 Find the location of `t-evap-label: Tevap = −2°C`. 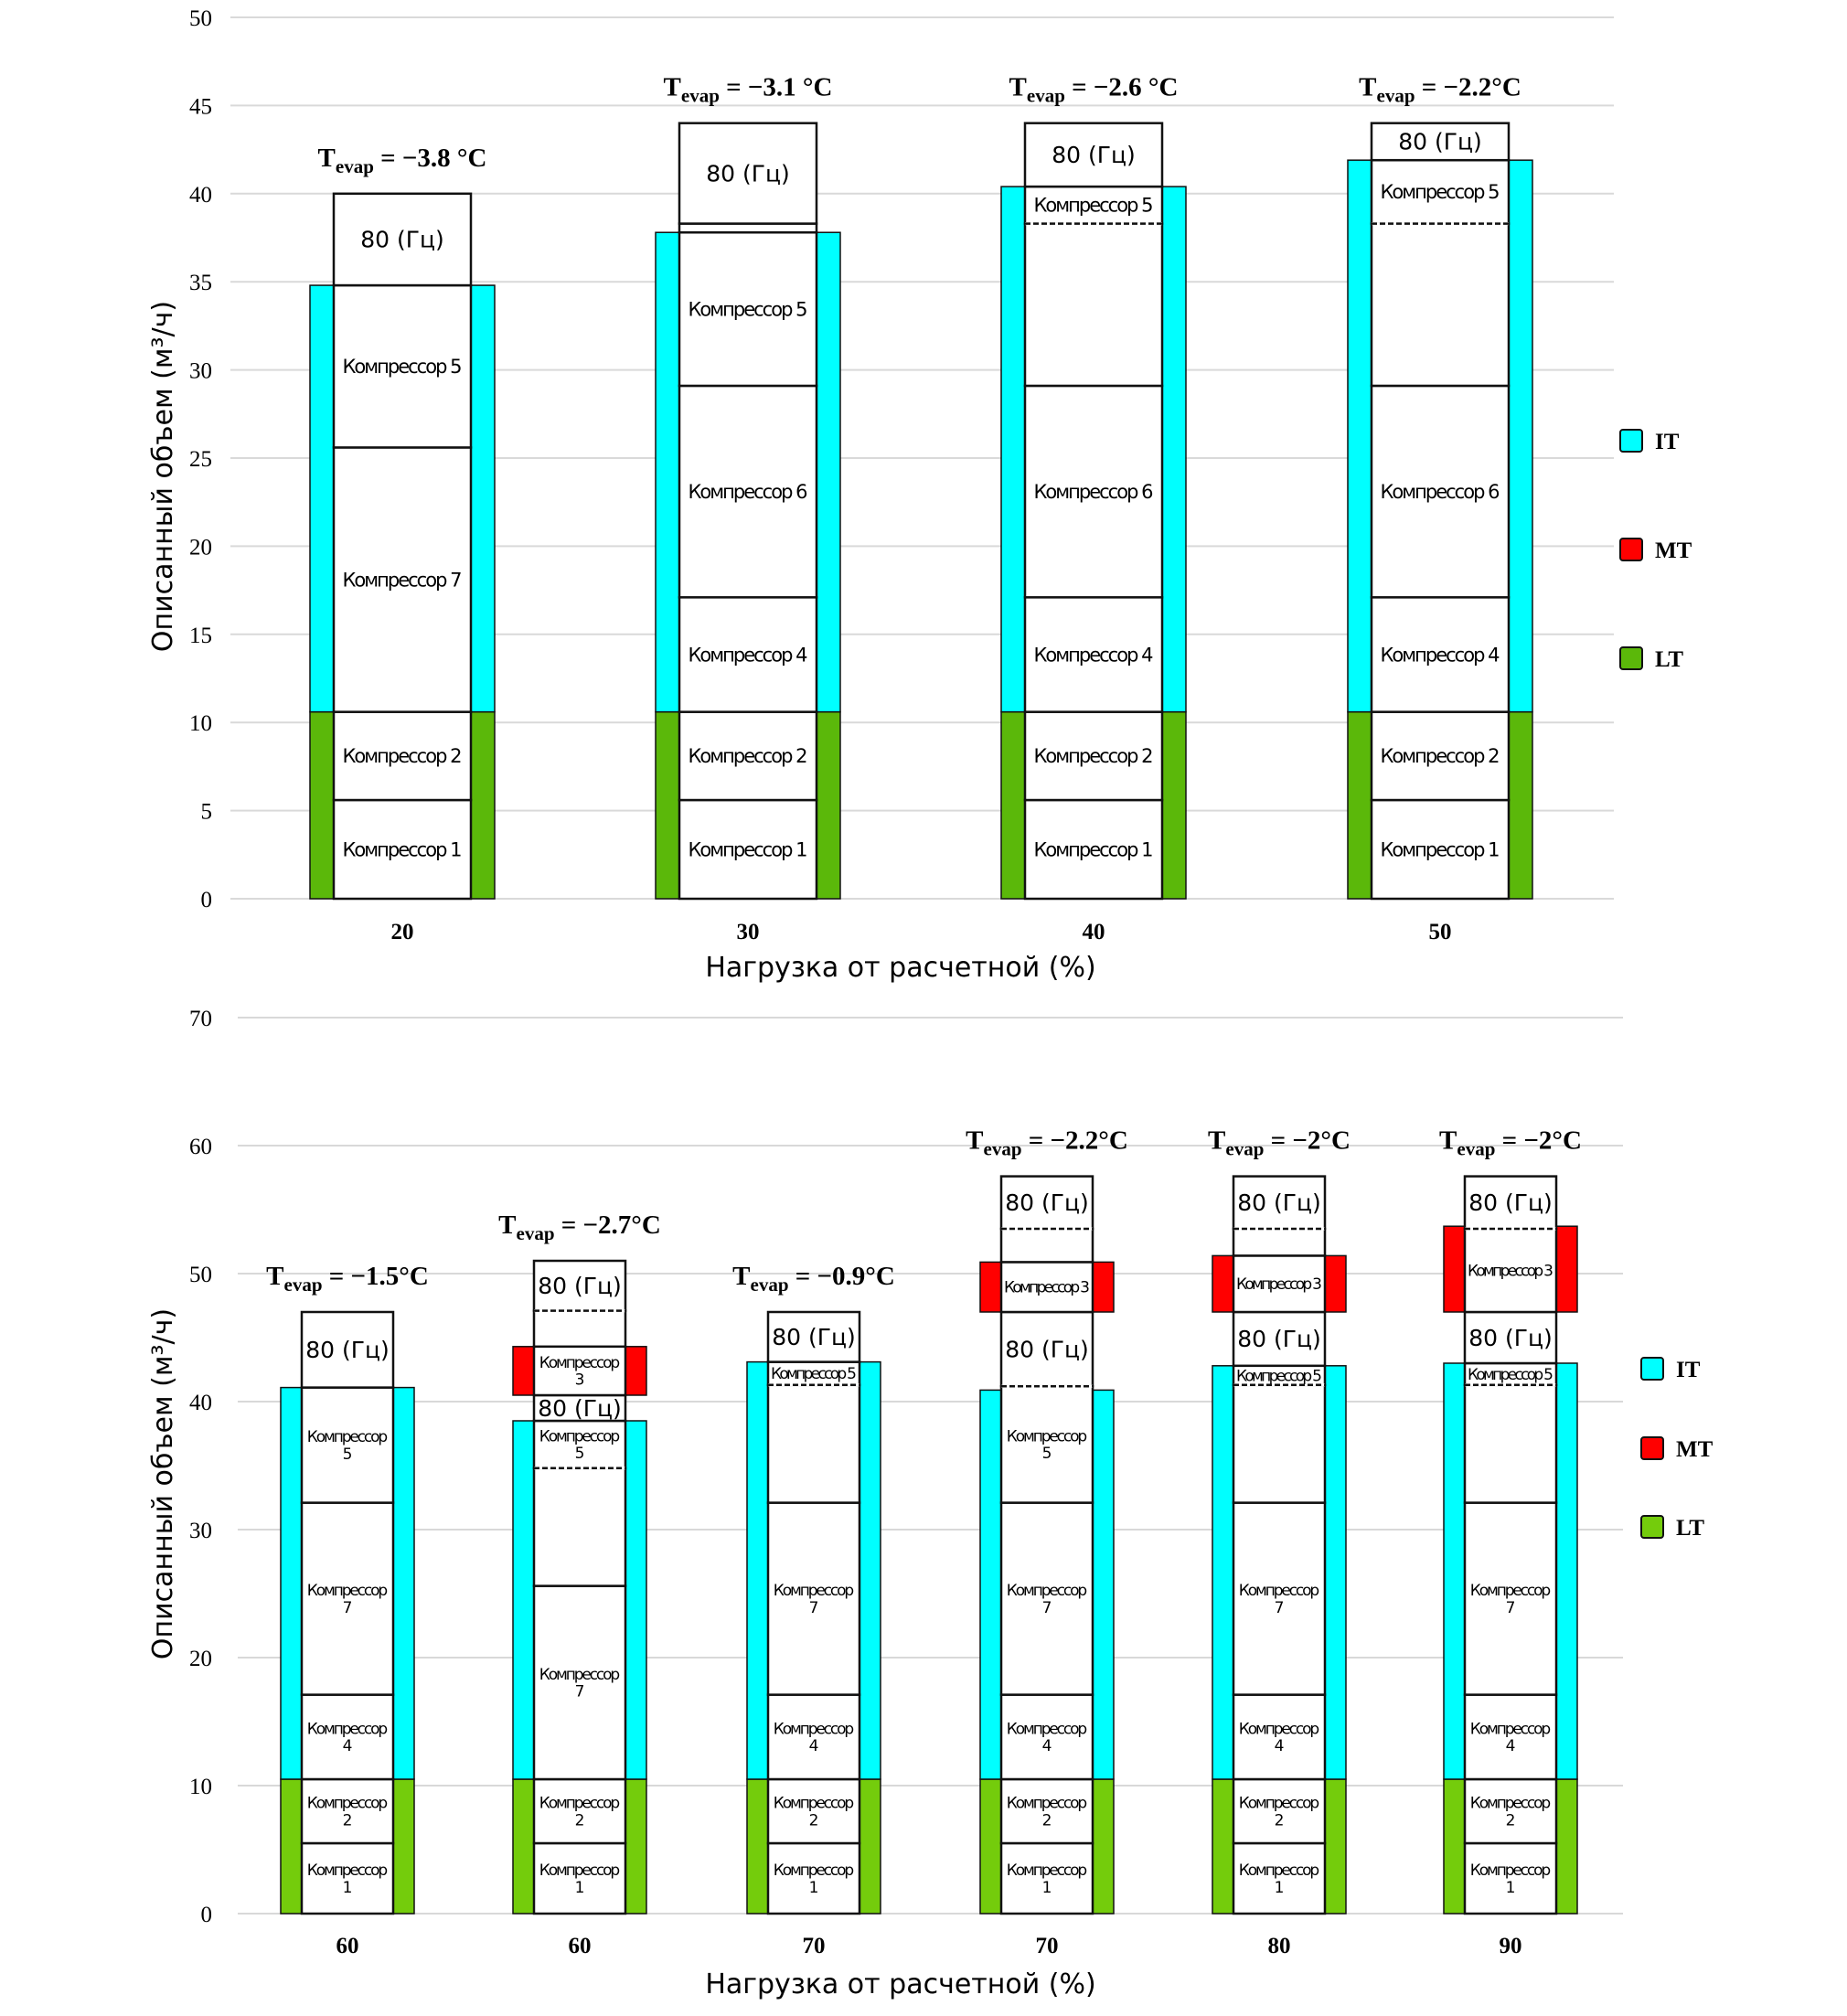

t-evap-label: Tevap = −2°C is located at coordinates (1279, 1143).